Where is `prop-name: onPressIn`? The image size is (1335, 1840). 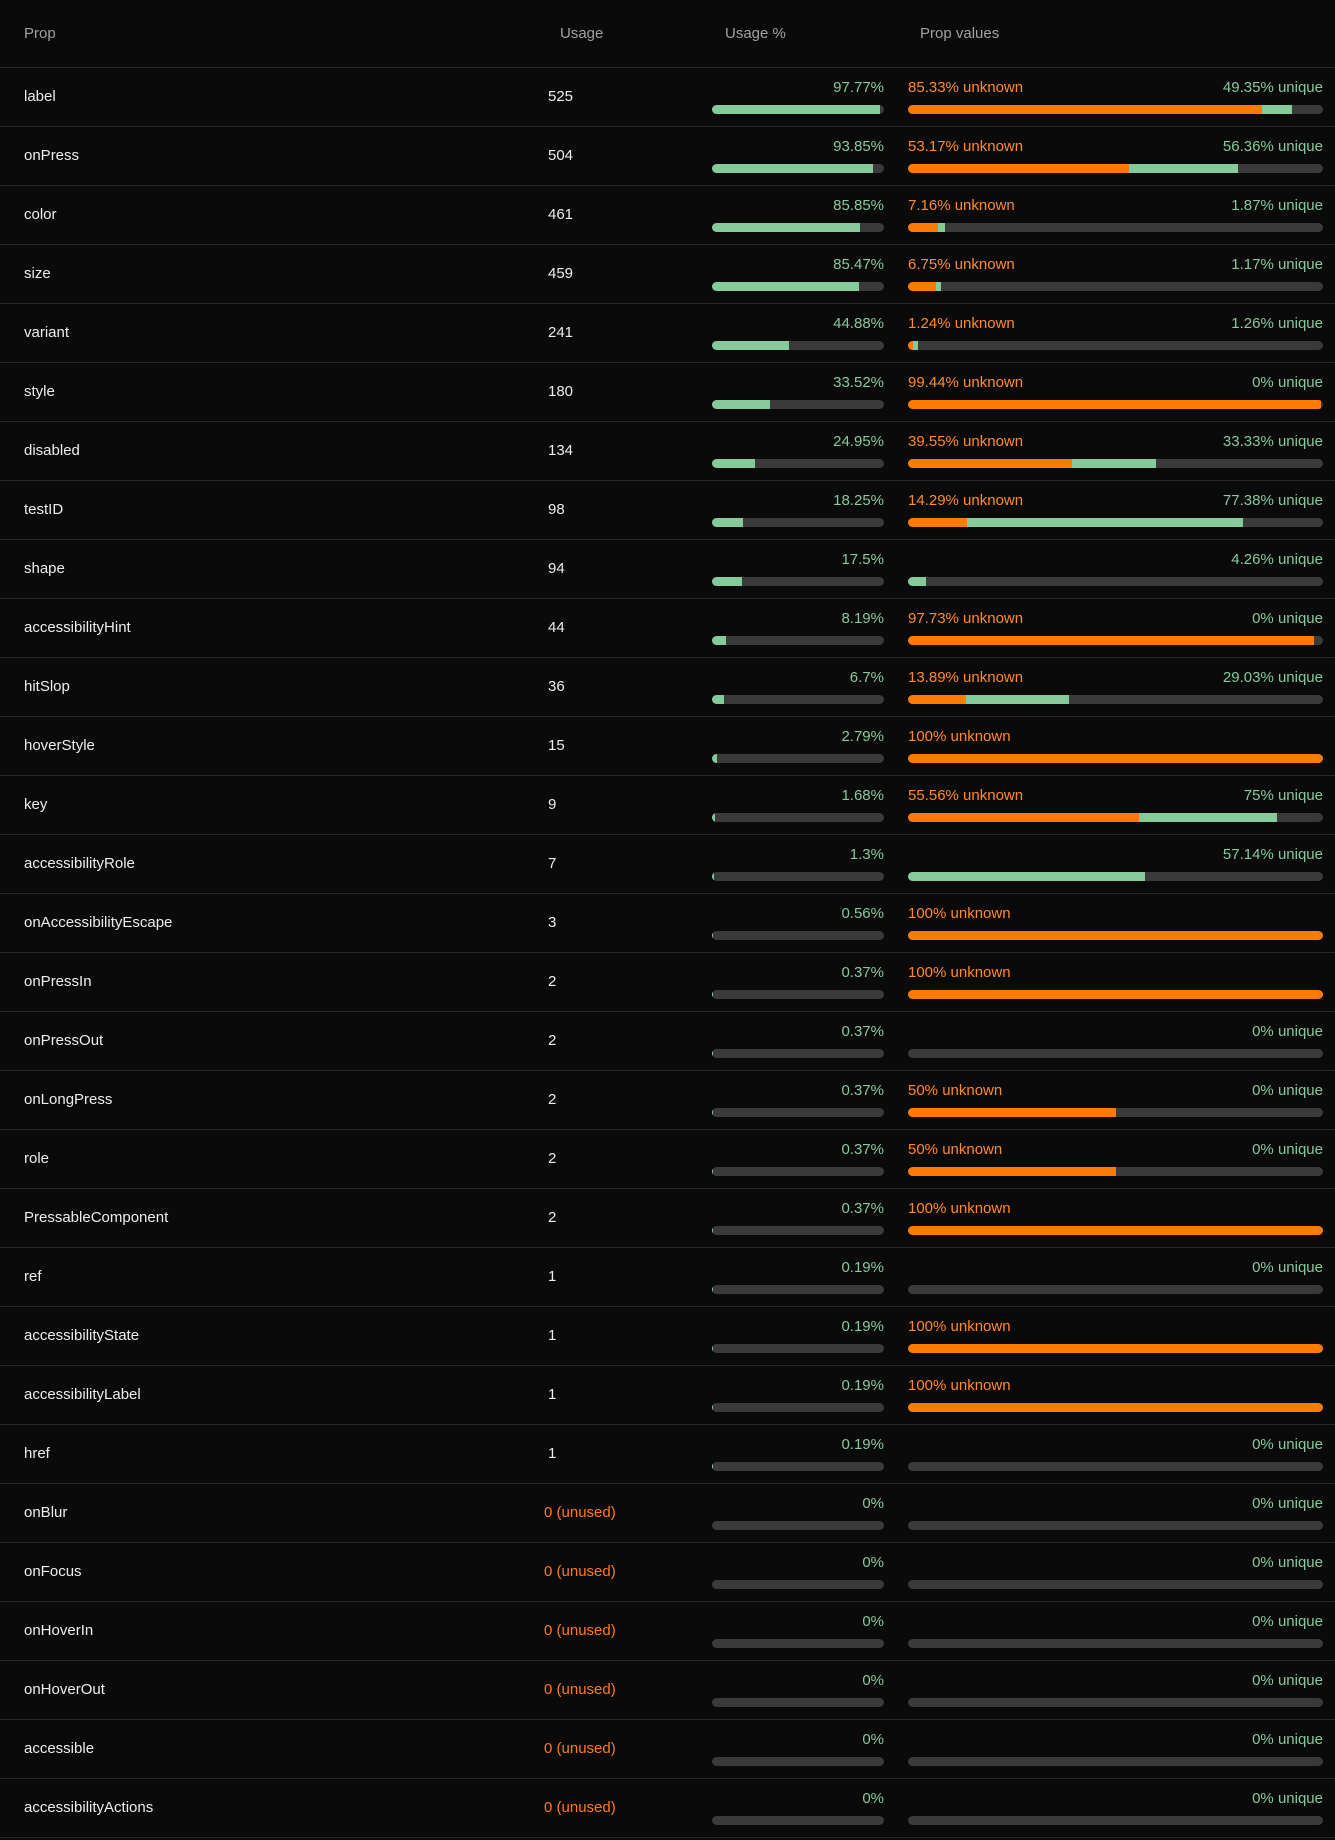
prop-name: onPressIn is located at coordinates (58, 981).